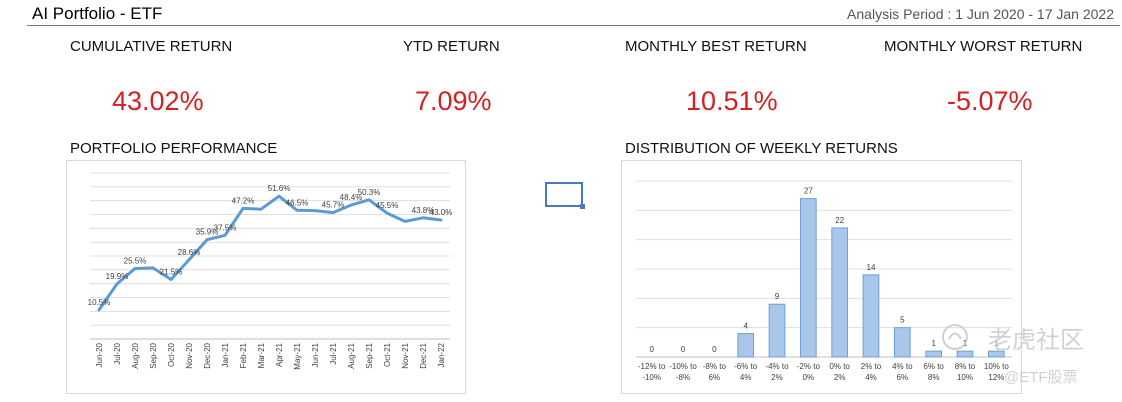 The image size is (1122, 402). What do you see at coordinates (151, 77) in the screenshot?
I see `kpi-cumulative-return: CUMULATIVE RETURN 43.02%` at bounding box center [151, 77].